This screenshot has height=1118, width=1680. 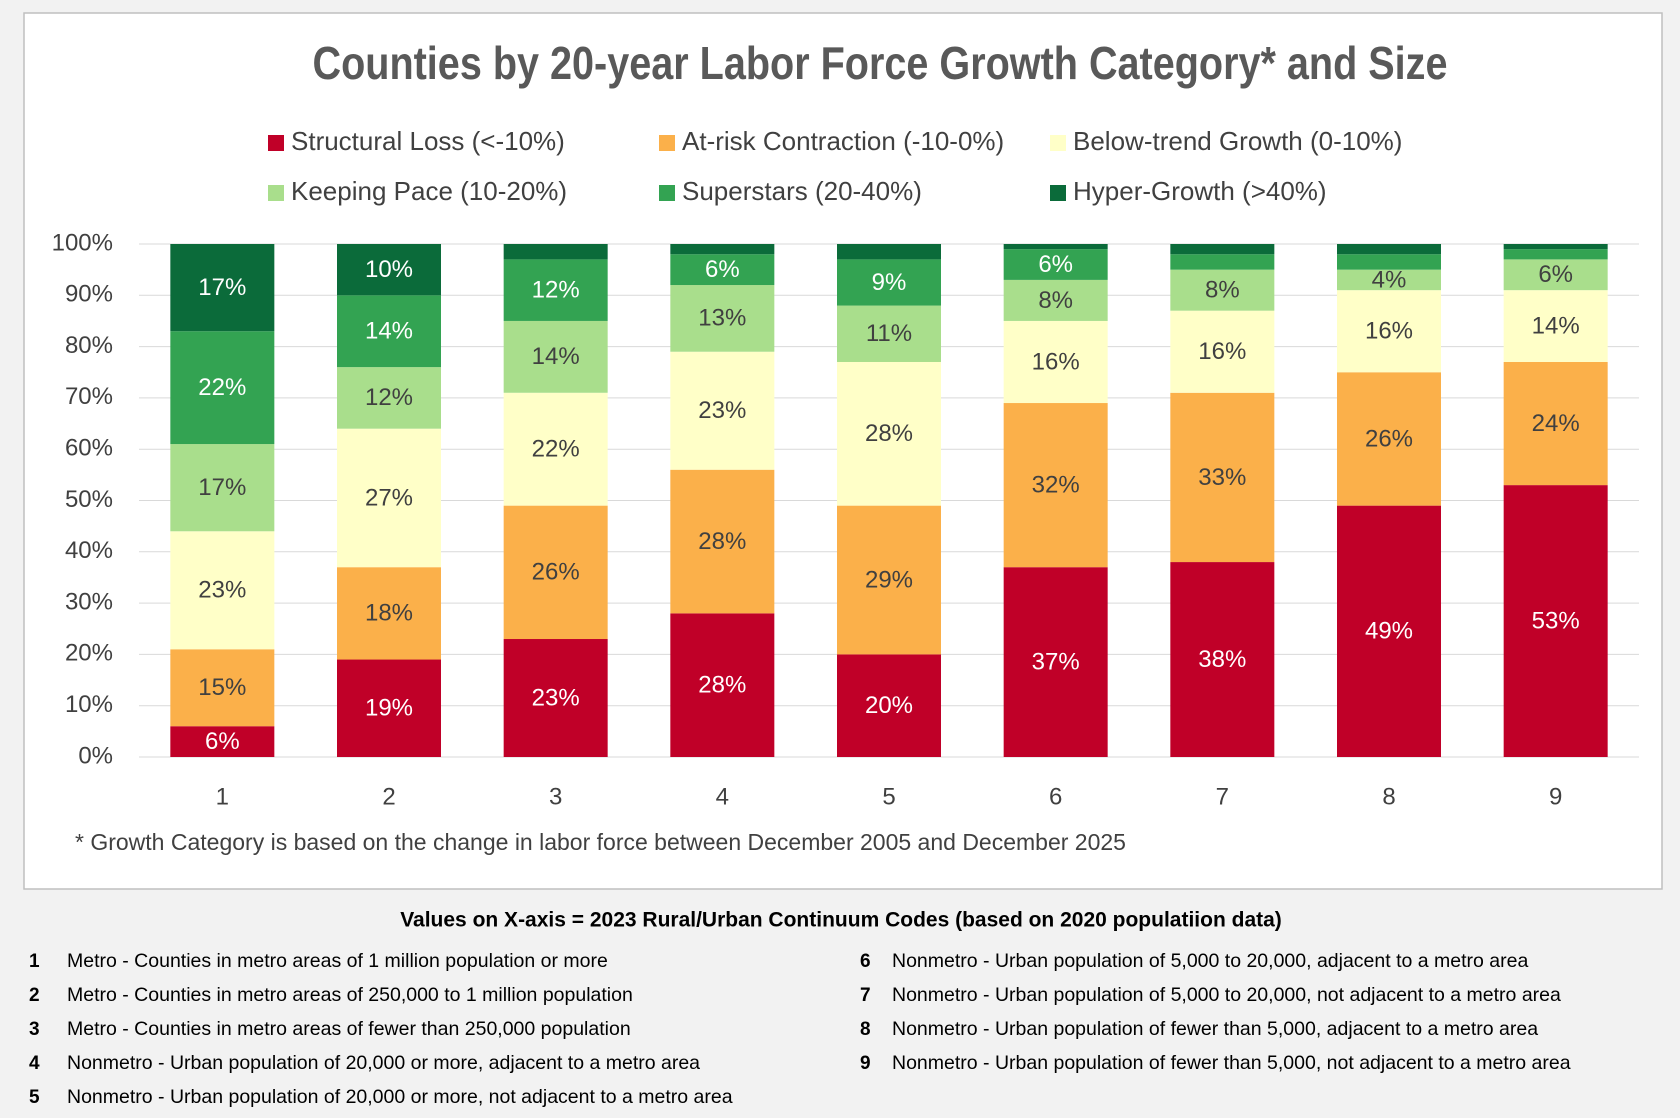 What do you see at coordinates (865, 1029) in the screenshot?
I see `code-number: 8` at bounding box center [865, 1029].